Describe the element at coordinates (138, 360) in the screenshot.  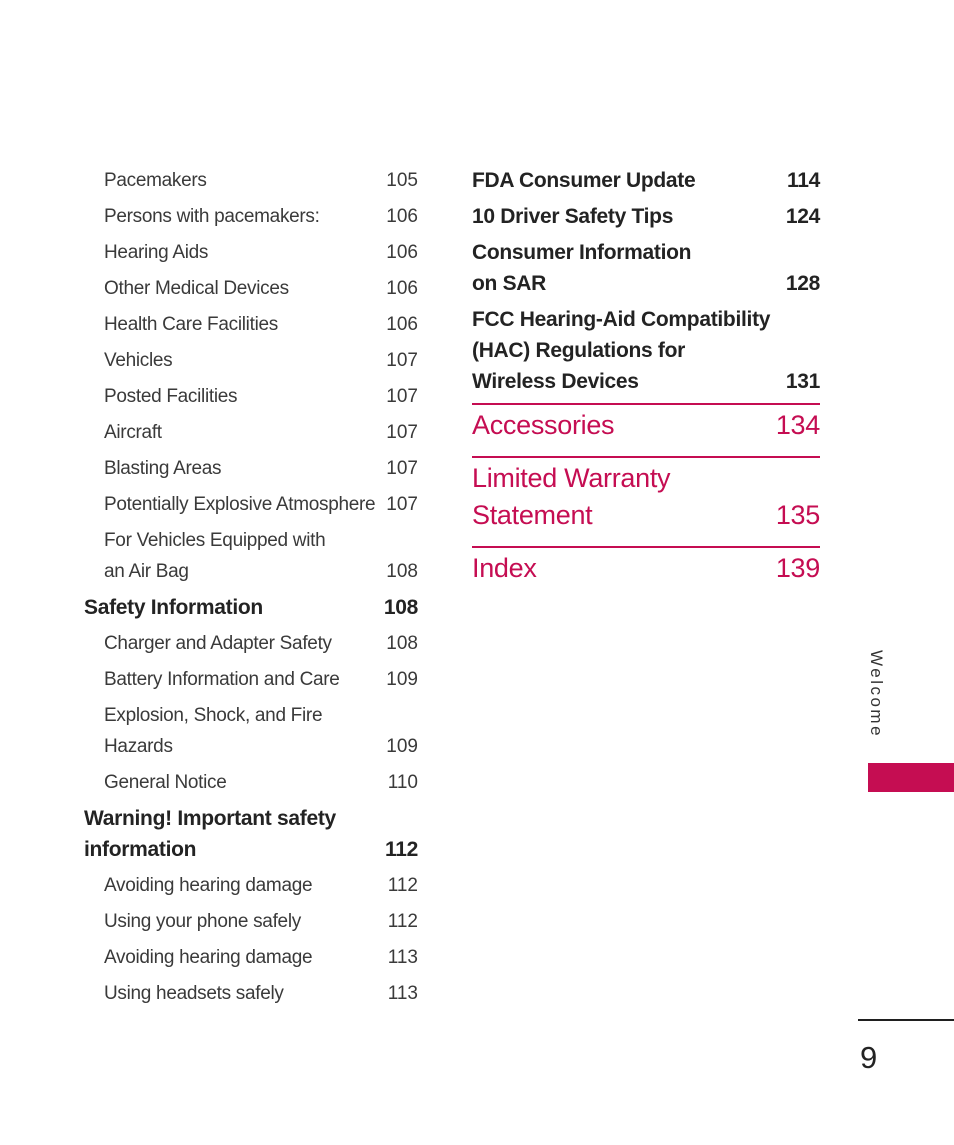
I see `toc-entry-label: Vehicles` at that location.